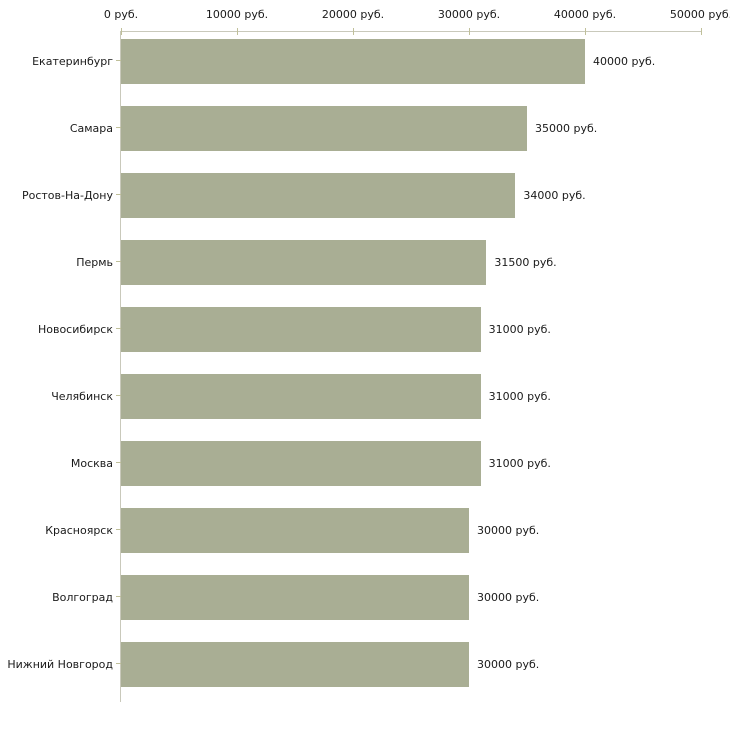 The height and width of the screenshot is (730, 730). Describe the element at coordinates (60, 664) in the screenshot. I see `category-label: Нижний Новгород` at that location.